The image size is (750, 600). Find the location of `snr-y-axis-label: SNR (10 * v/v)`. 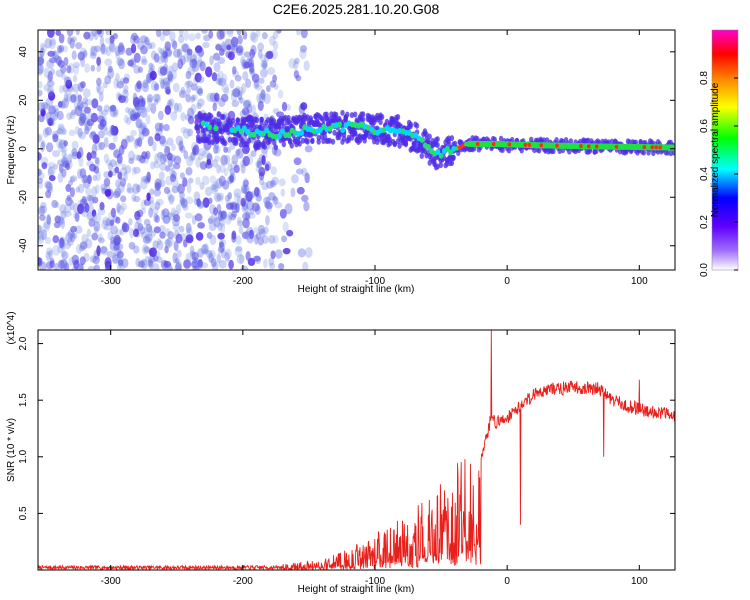

snr-y-axis-label: SNR (10 * v/v) is located at coordinates (11, 450).